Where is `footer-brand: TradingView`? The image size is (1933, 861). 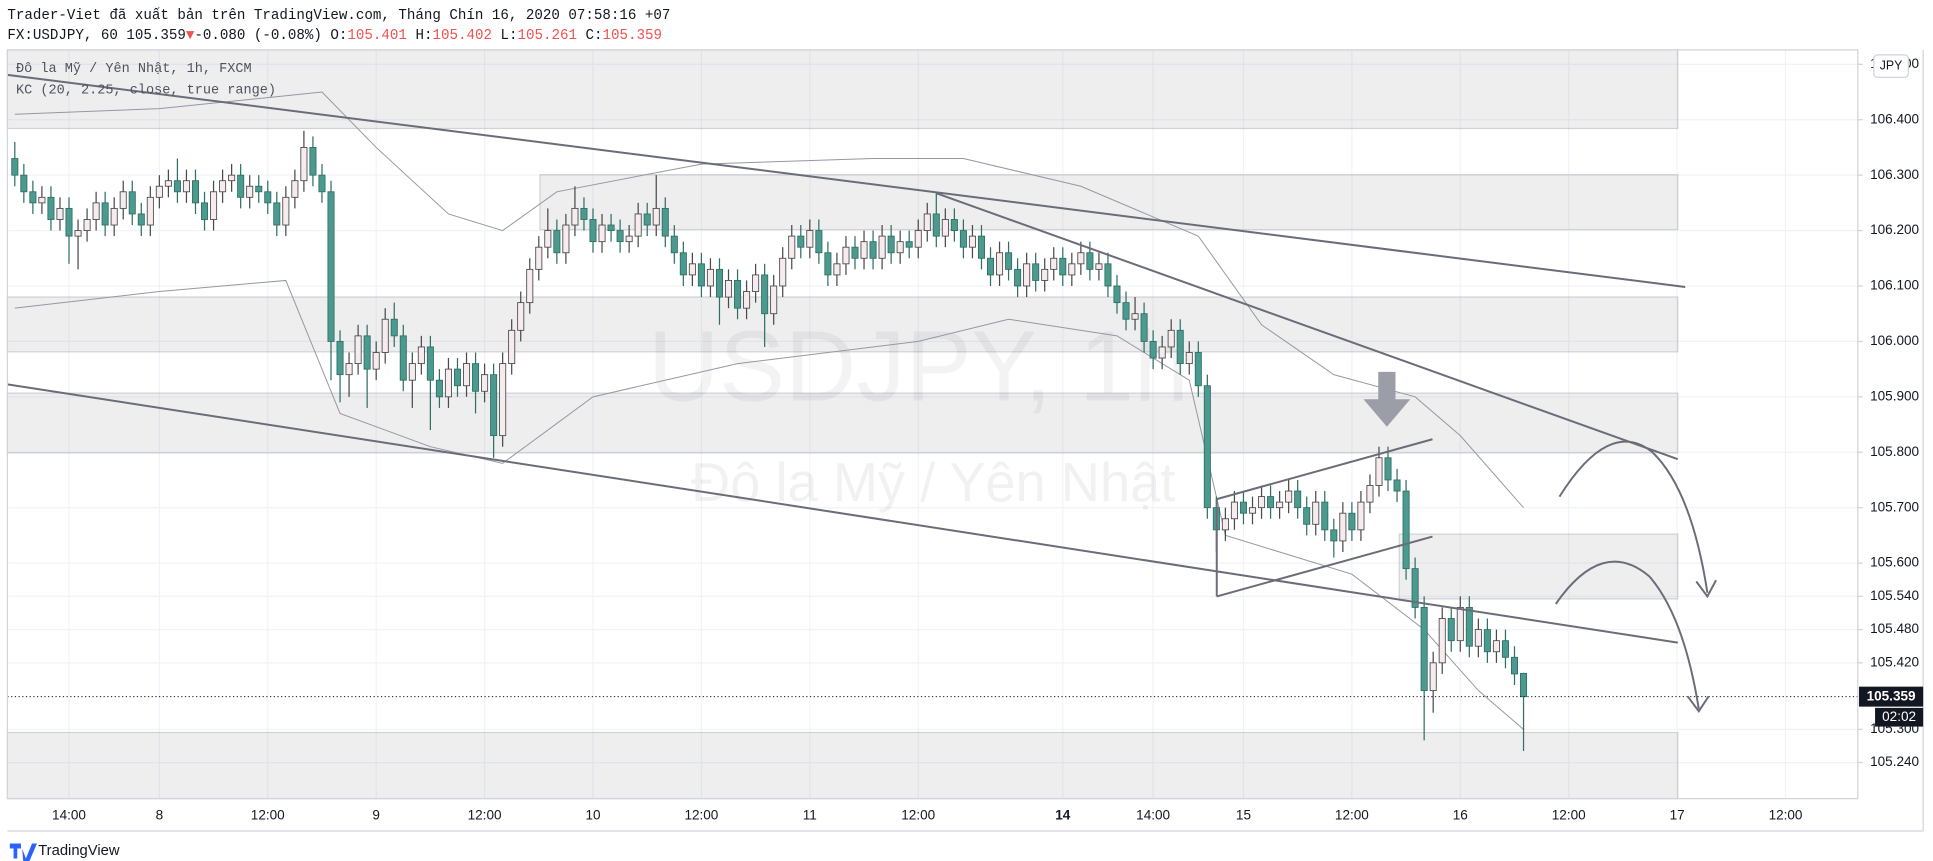
footer-brand: TradingView is located at coordinates (79, 851).